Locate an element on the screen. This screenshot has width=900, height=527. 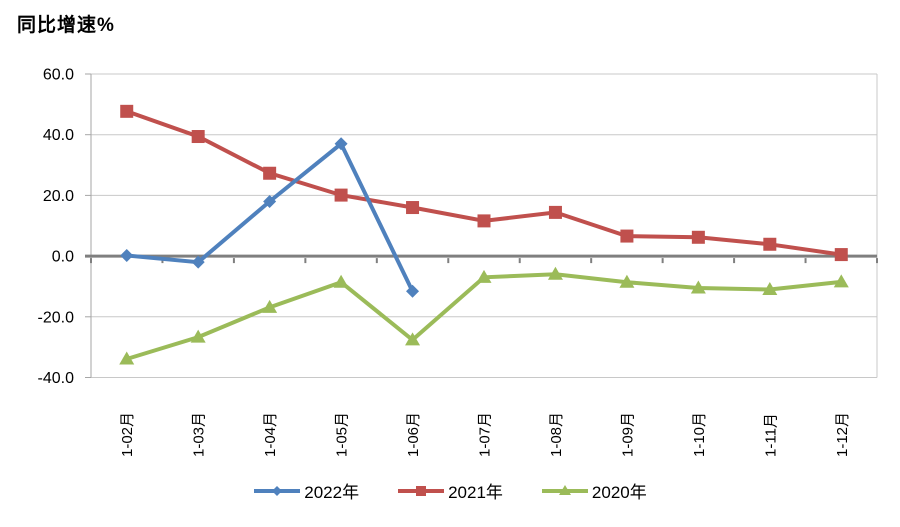
legend-item-2021年: 2021年 is located at coordinates (450, 490).